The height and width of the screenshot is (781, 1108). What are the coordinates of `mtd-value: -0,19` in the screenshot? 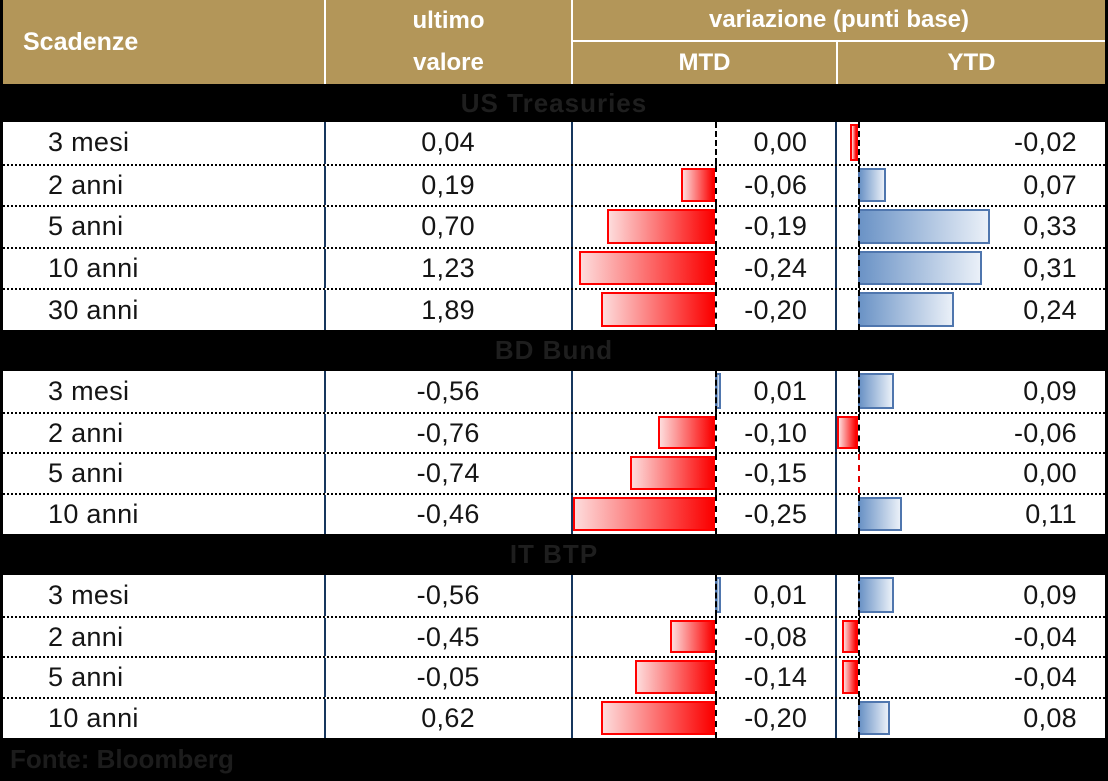 It's located at (776, 226).